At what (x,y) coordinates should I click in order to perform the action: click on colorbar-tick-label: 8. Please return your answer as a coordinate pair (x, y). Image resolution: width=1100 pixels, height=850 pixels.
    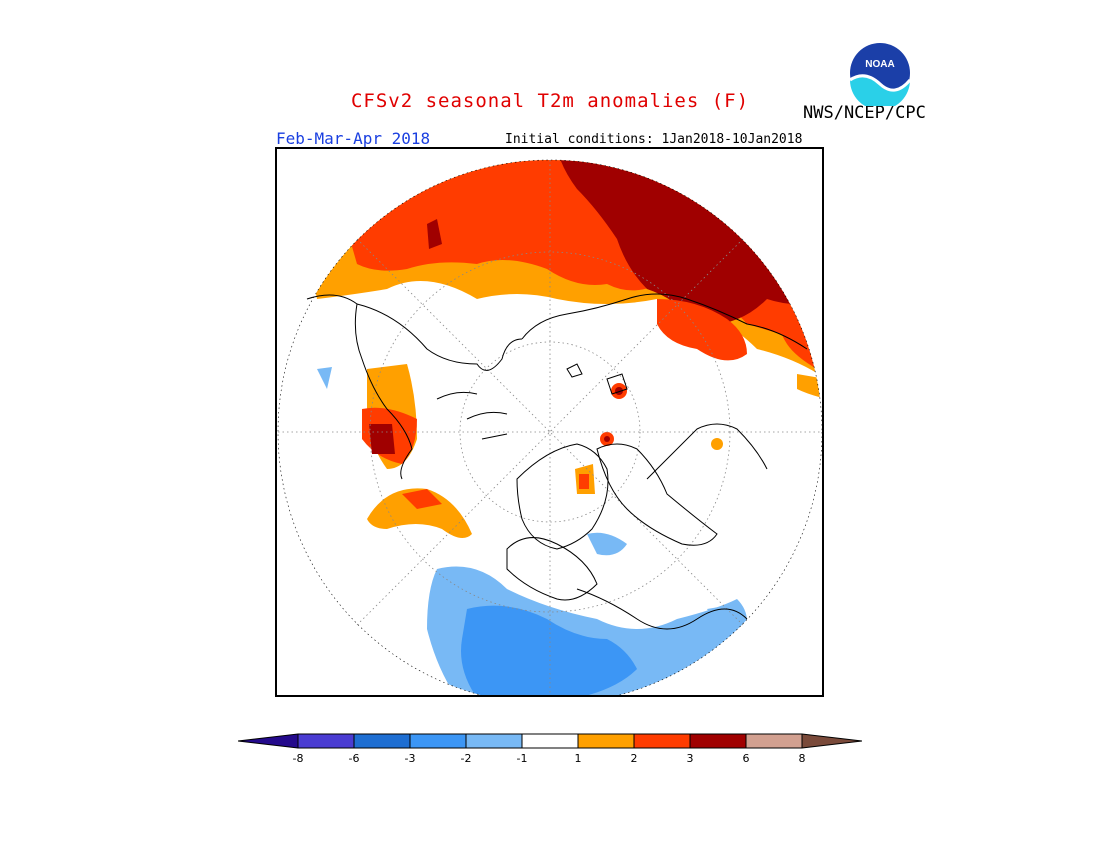
    Looking at the image, I should click on (802, 758).